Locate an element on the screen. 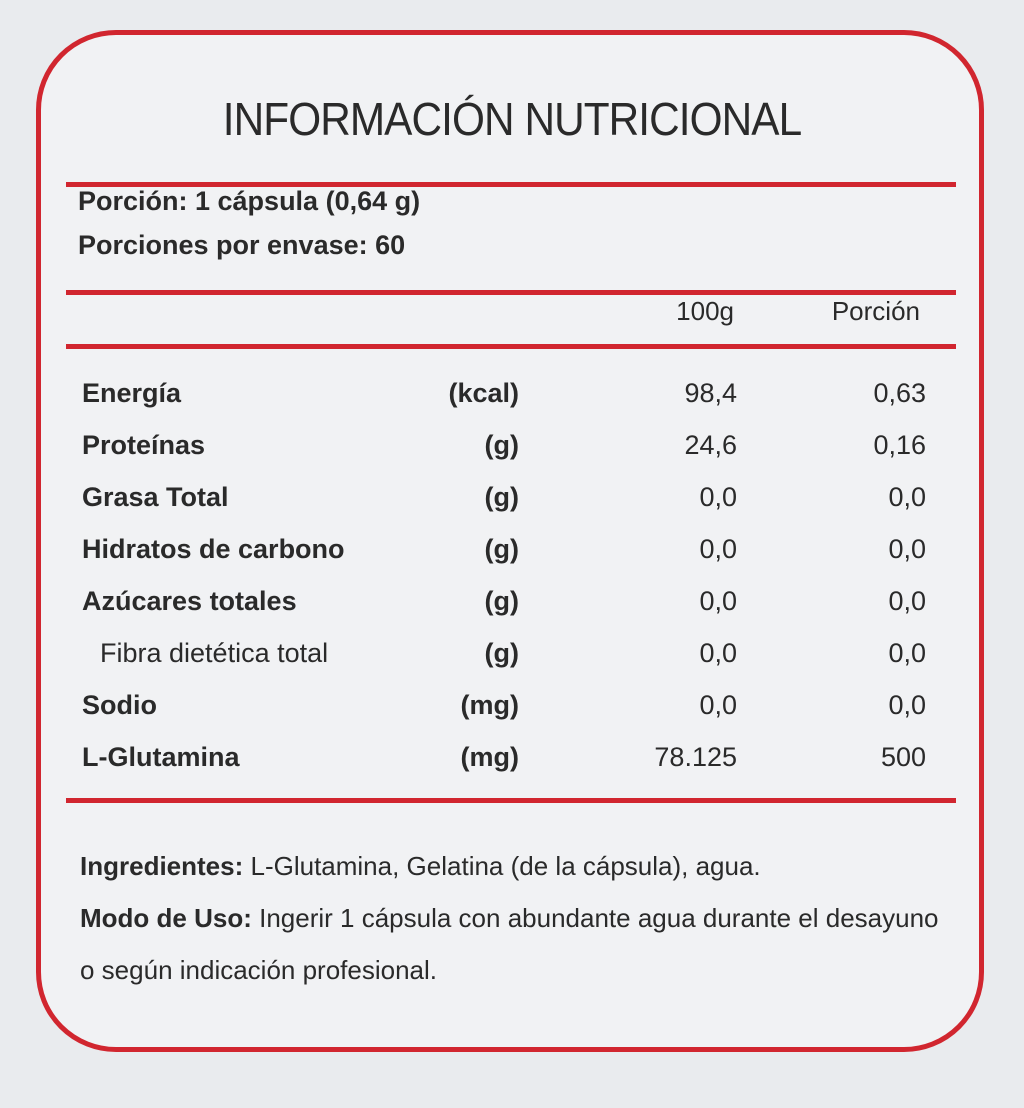  table-row: Fibra dietética total (g) 0,0 0,0 is located at coordinates (512, 658).